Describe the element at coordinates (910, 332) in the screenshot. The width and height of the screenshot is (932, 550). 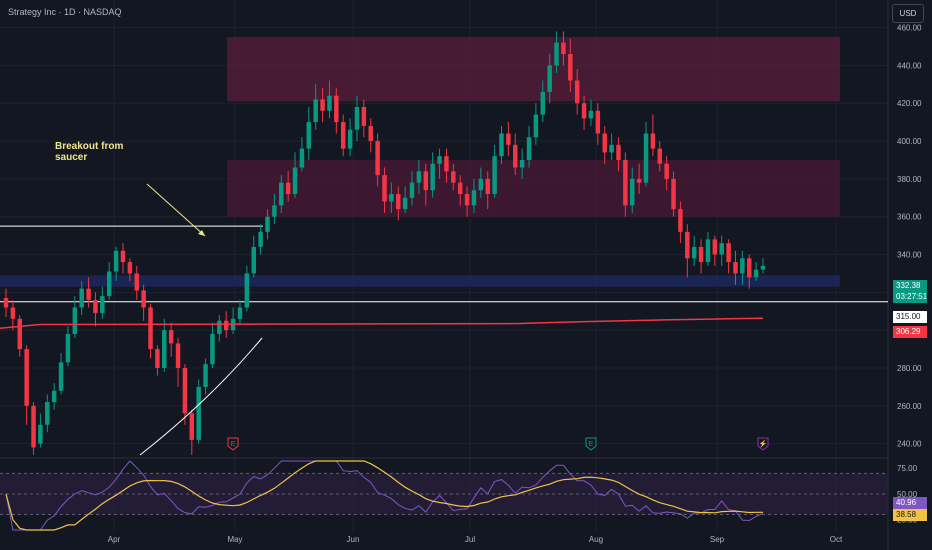
I see `ma-value-tag: 306.29` at that location.